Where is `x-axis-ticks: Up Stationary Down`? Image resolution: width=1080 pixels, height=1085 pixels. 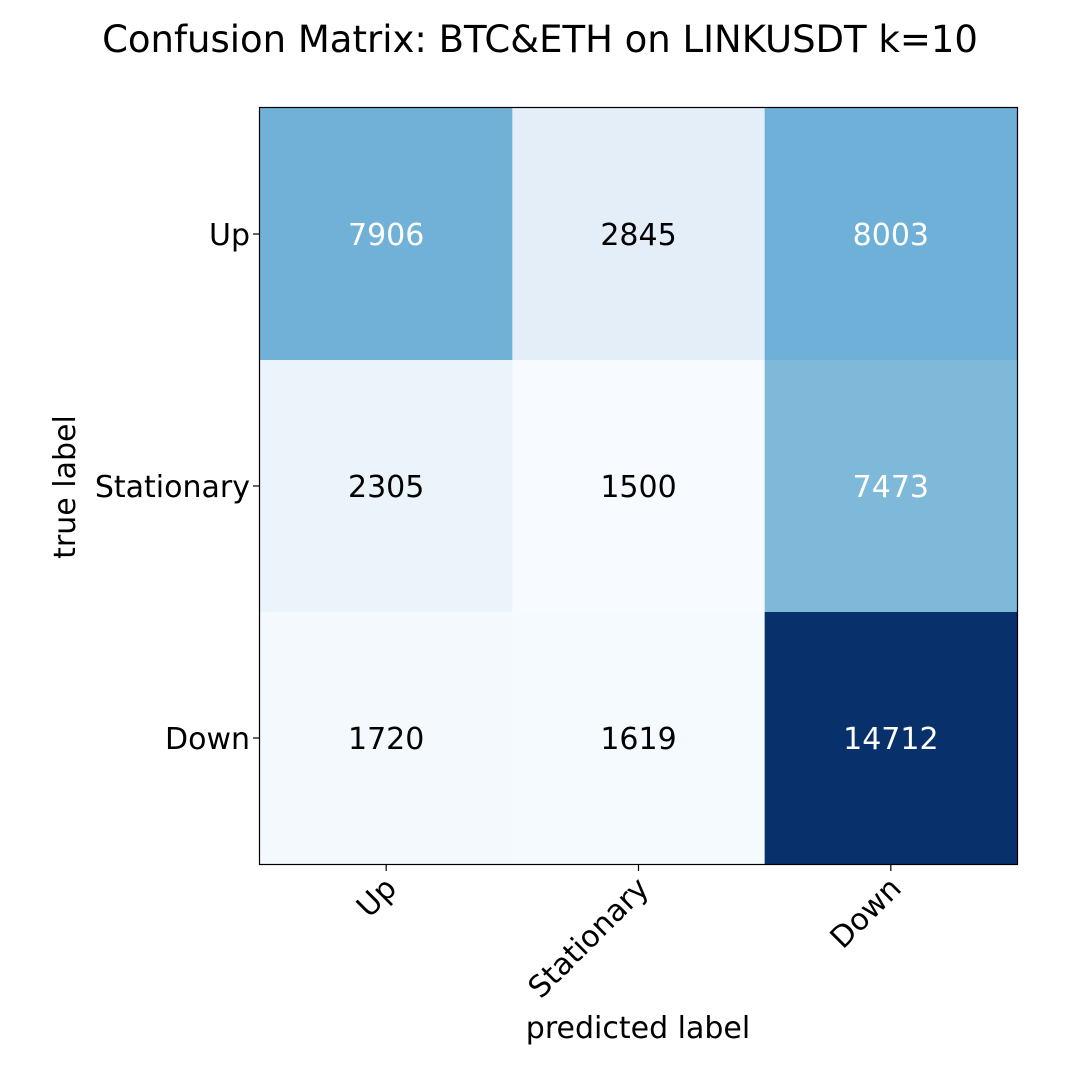 x-axis-ticks: Up Stationary Down is located at coordinates (629, 934).